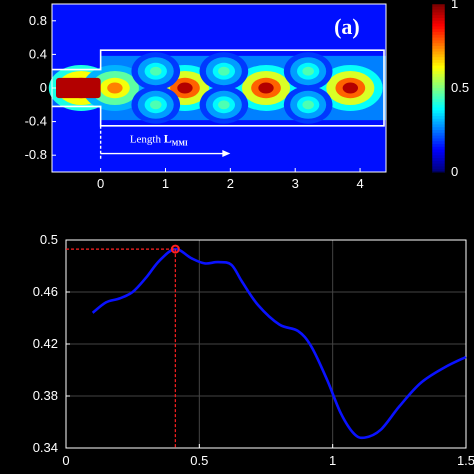 The height and width of the screenshot is (474, 474). What do you see at coordinates (226, 154) in the screenshot?
I see `length-arrowhead` at bounding box center [226, 154].